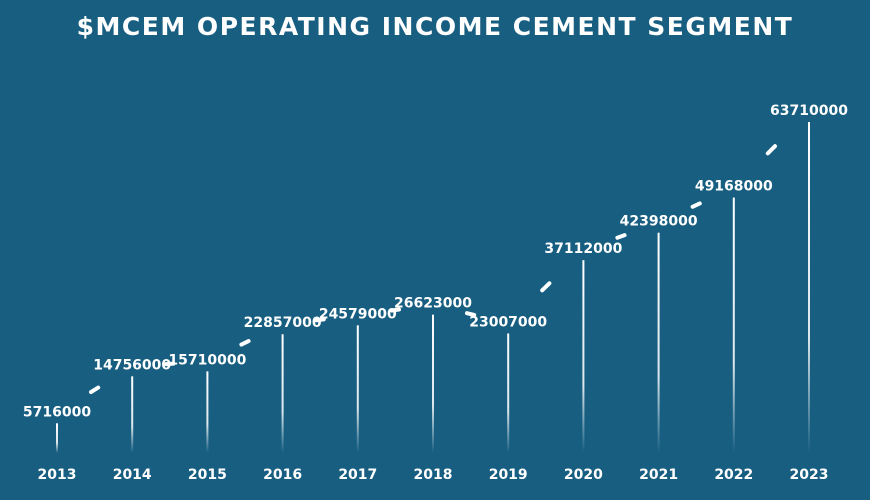 The image size is (870, 500). What do you see at coordinates (583, 249) in the screenshot?
I see `data-label-2020: 37112000` at bounding box center [583, 249].